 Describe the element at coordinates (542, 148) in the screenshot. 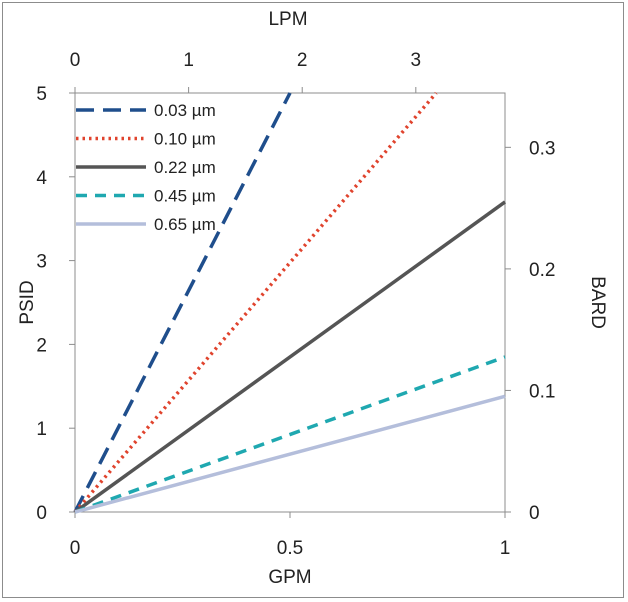

I see `y2-tick-label: 0.3` at that location.